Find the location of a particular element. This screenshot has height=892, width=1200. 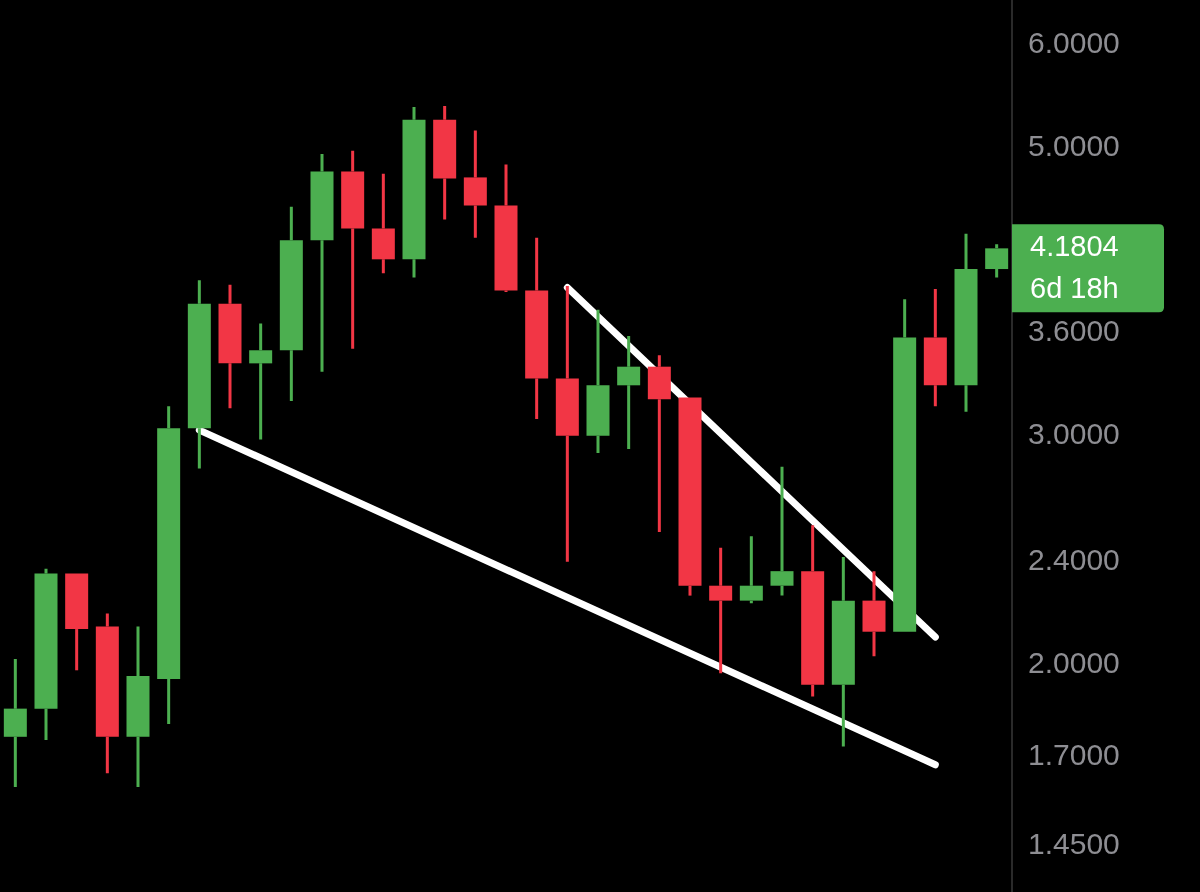

text: 4.1804 is located at coordinates (1074, 246).